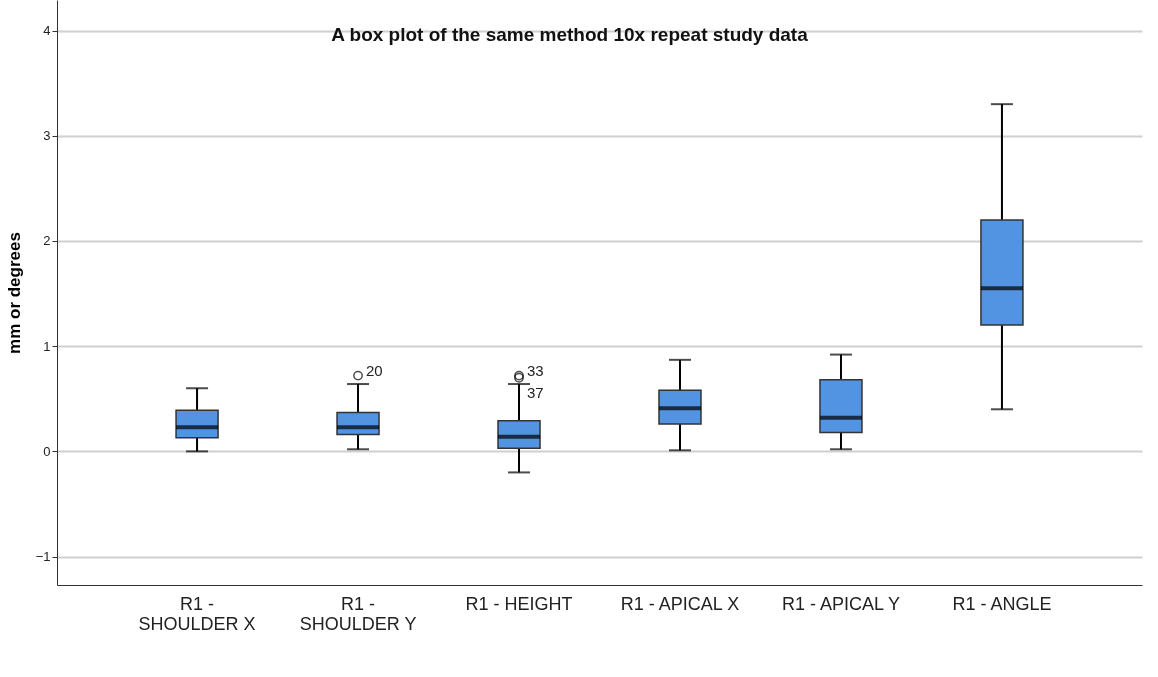 Image resolution: width=1158 pixels, height=677 pixels. I want to click on y-tick-label: −1, so click(43, 557).